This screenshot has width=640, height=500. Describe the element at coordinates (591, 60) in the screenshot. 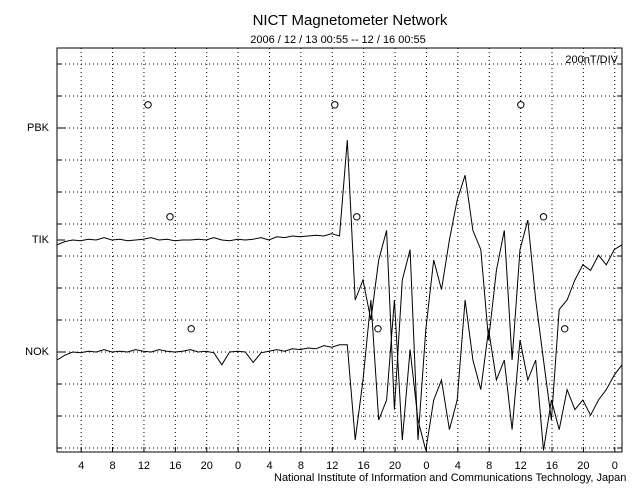

I see `scale-label: 200nT/DIV` at that location.